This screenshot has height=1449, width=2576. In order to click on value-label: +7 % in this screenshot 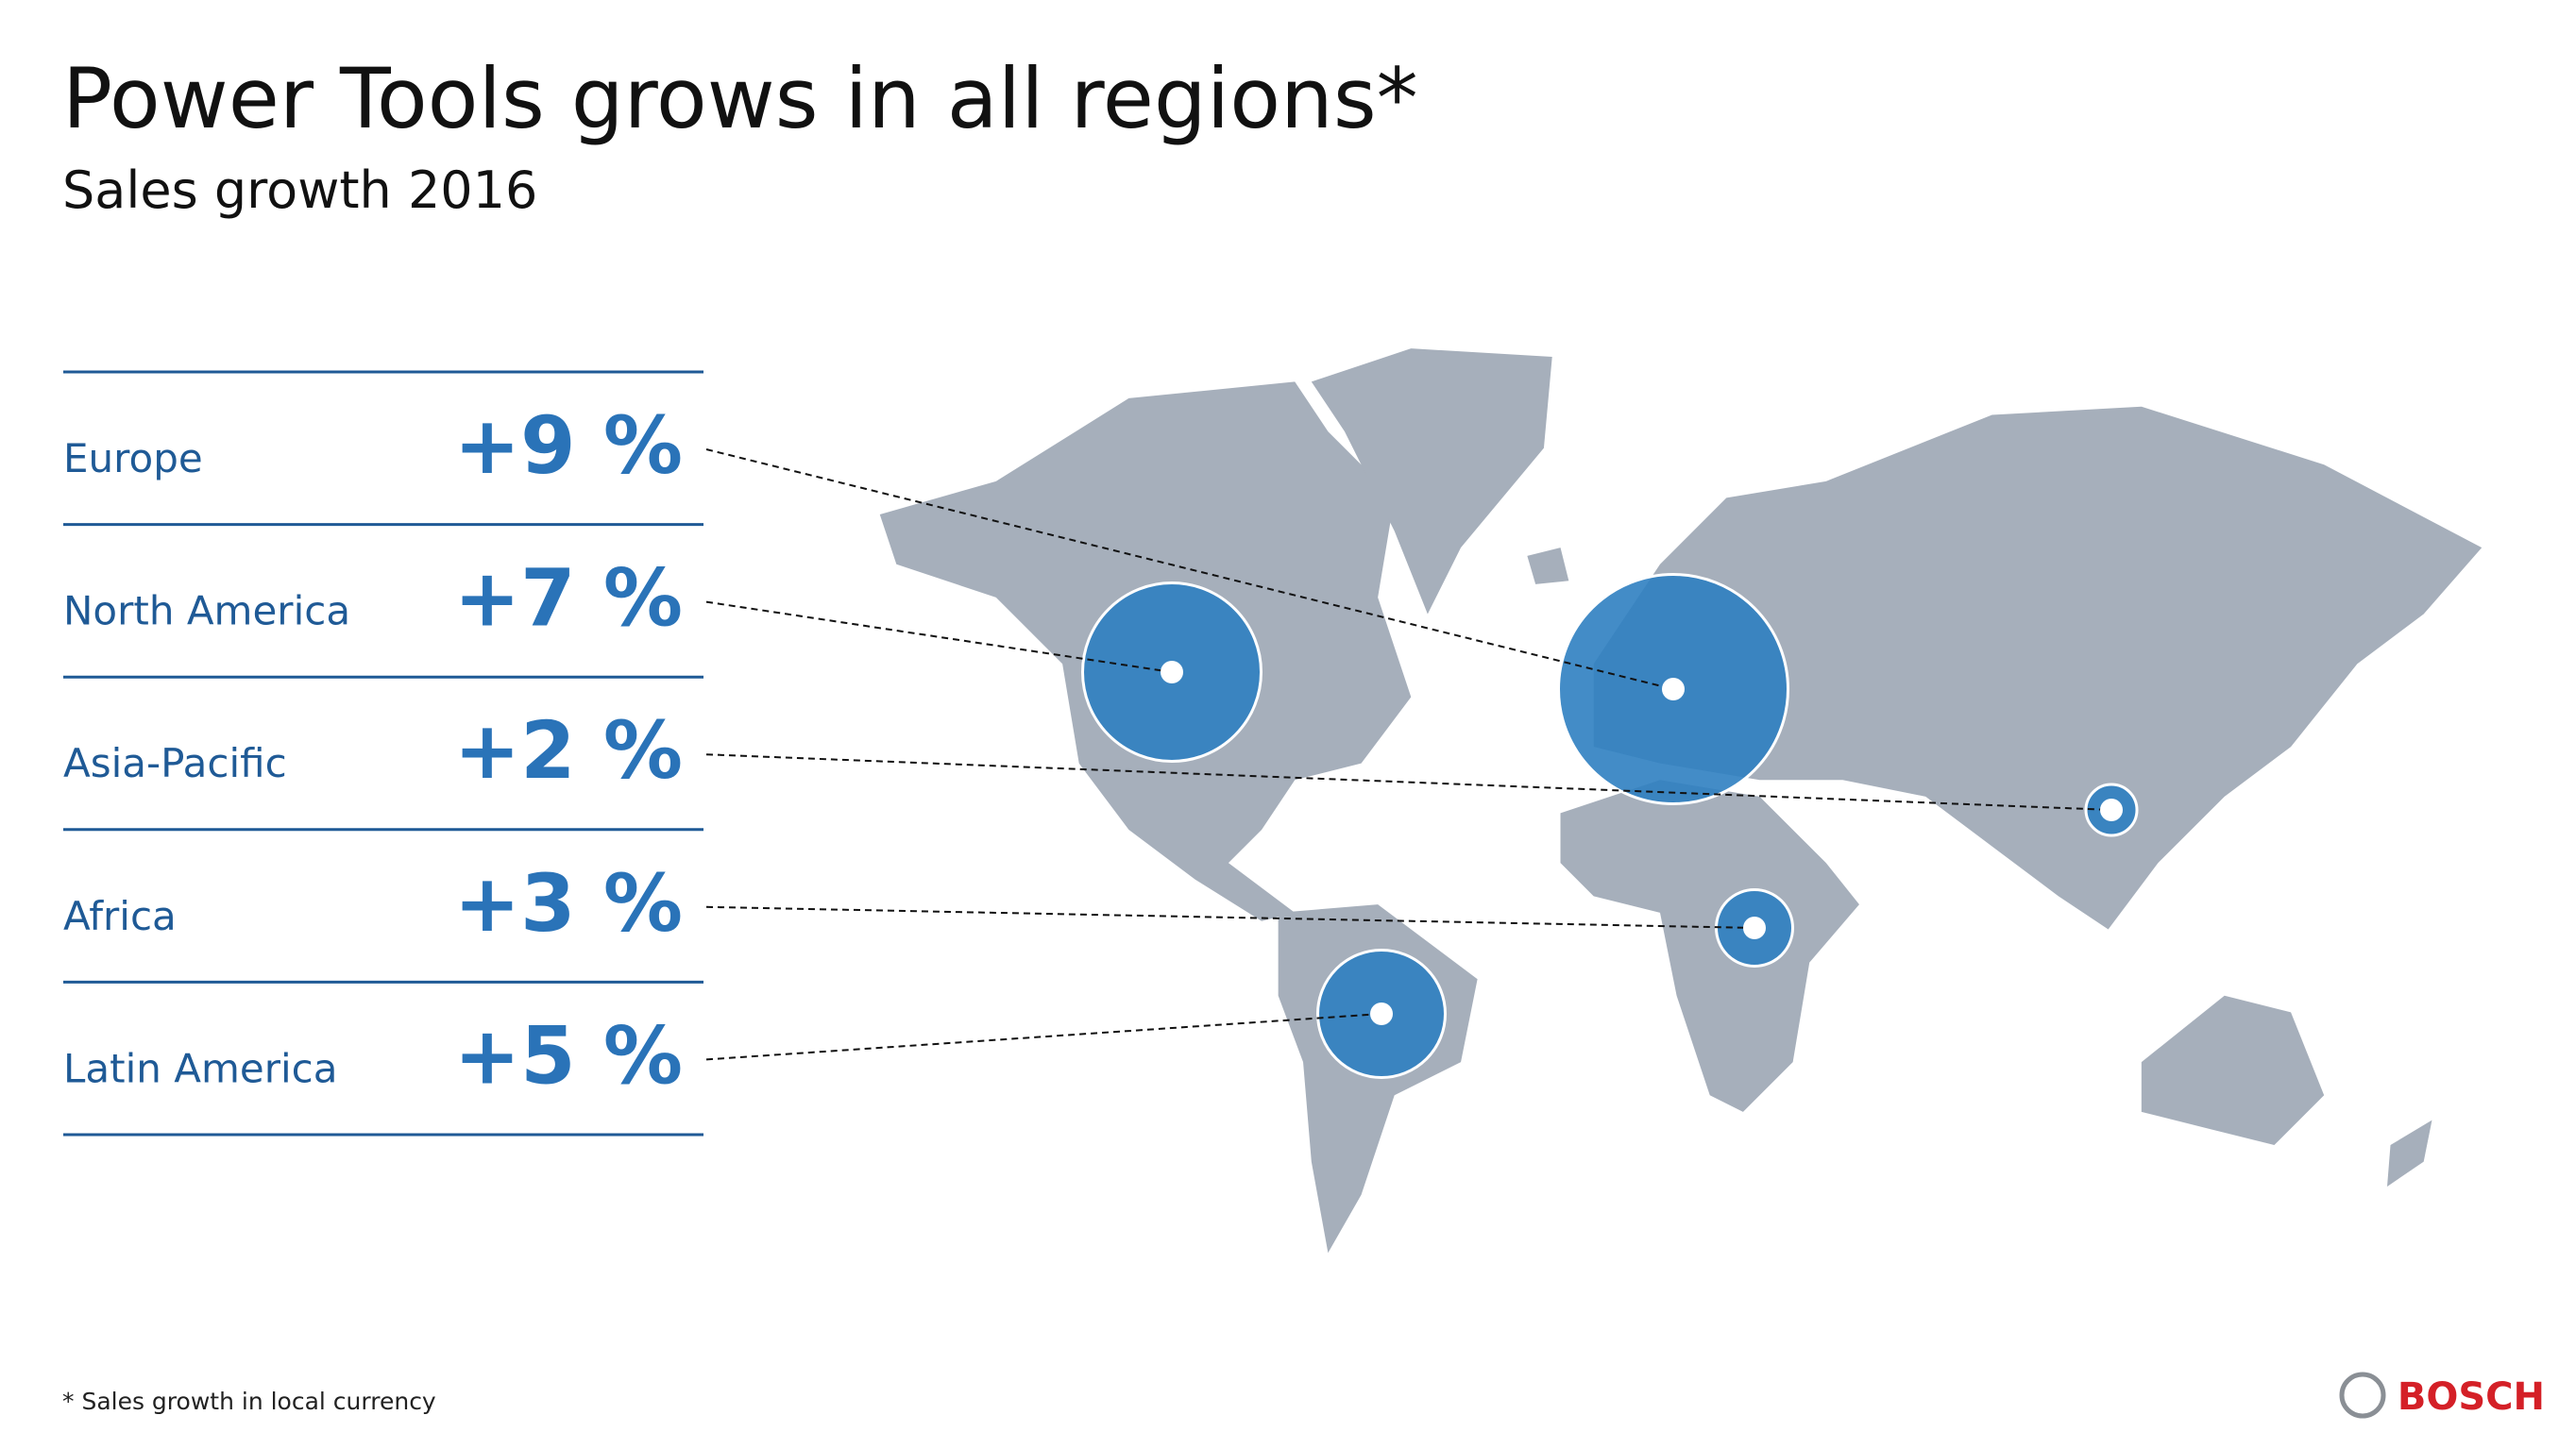, I will do `click(568, 598)`.